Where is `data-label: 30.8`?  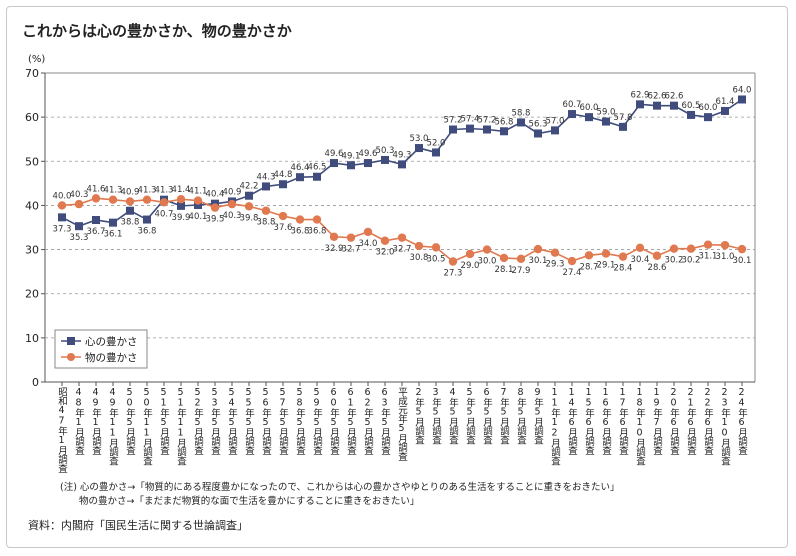
data-label: 30.8 is located at coordinates (419, 258).